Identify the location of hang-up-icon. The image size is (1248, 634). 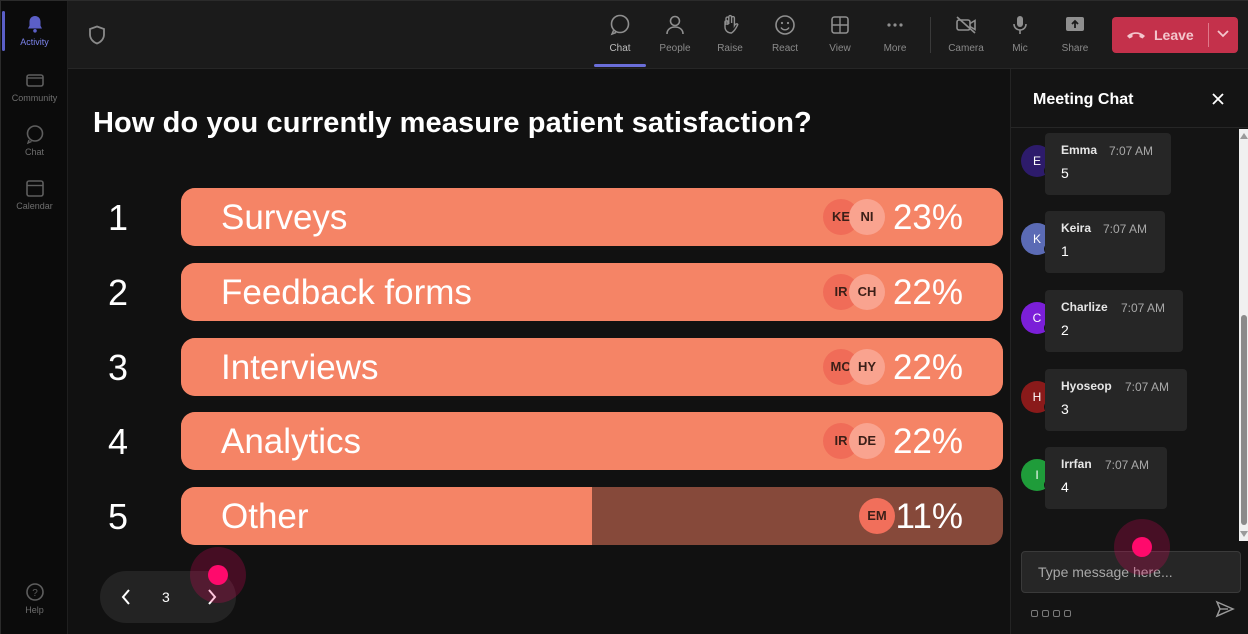
(1136, 35).